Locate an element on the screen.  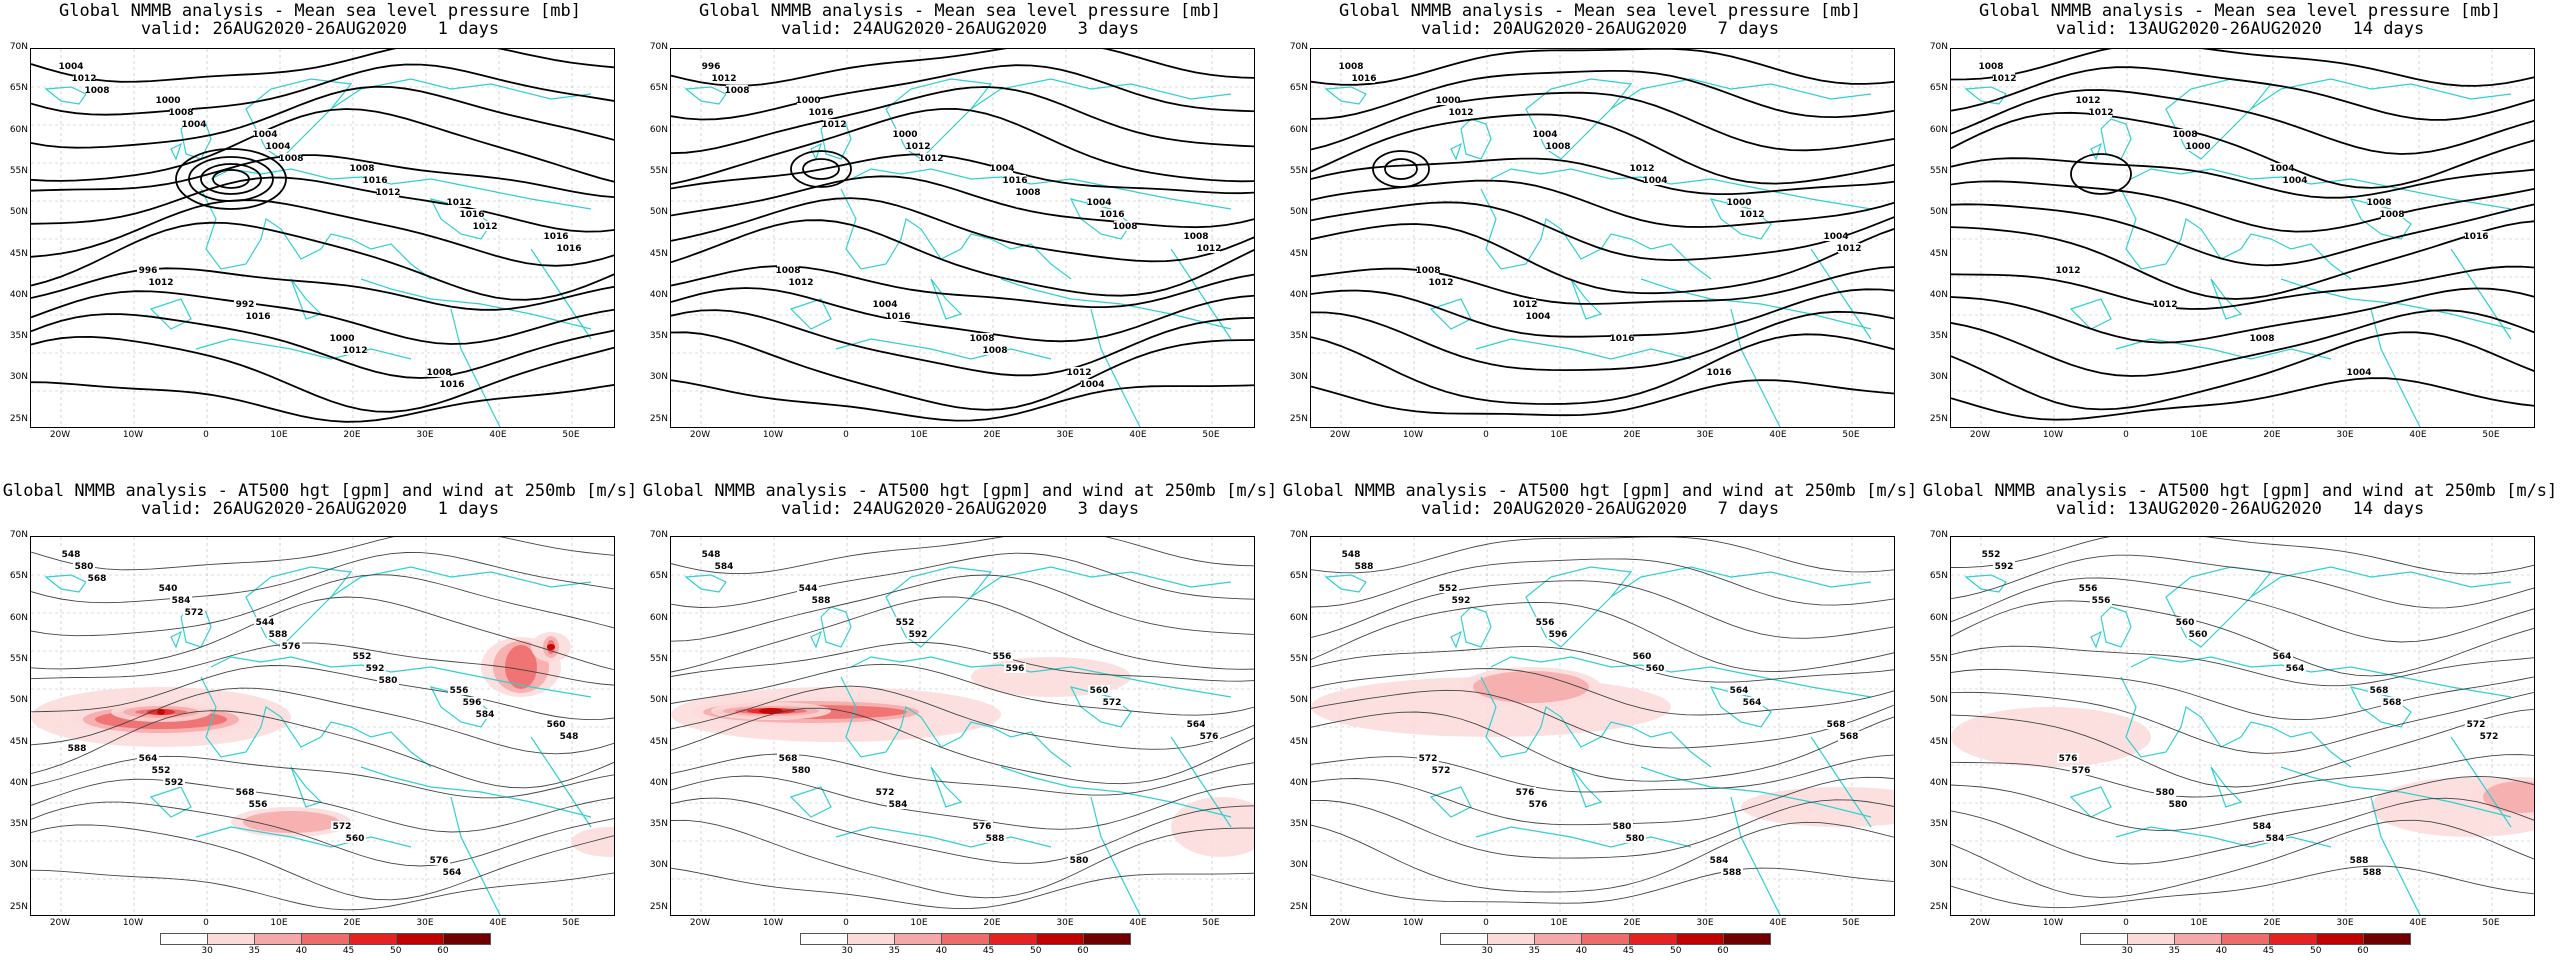
contour-label: 1004 is located at coordinates (2281, 169).